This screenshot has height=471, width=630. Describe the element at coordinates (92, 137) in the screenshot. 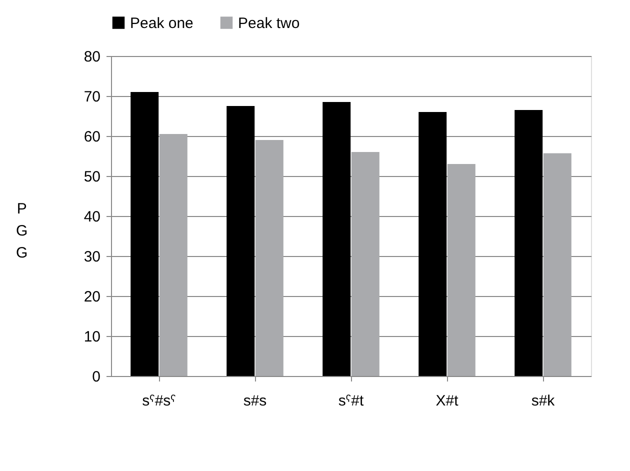

I see `y-tick-label: 60` at that location.